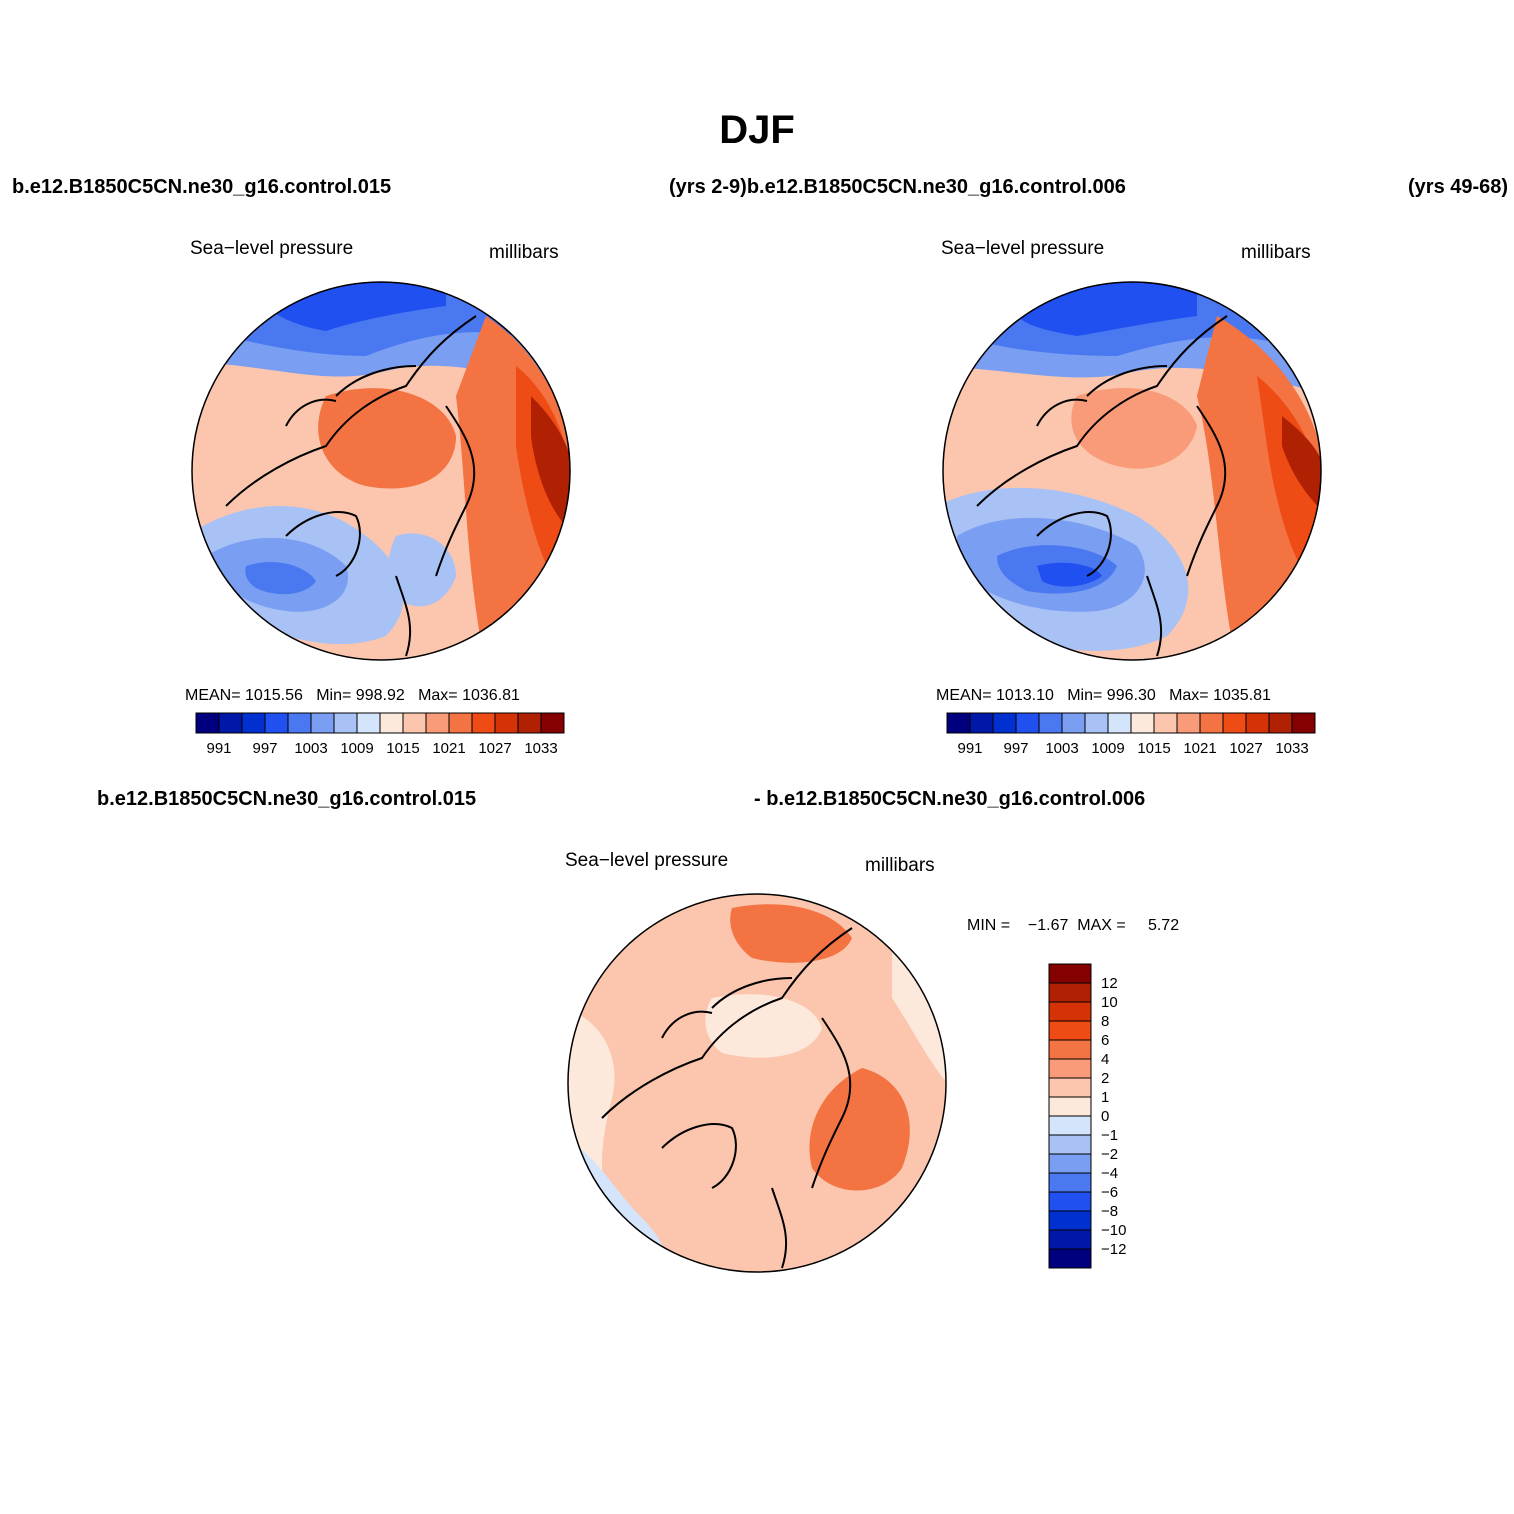 The height and width of the screenshot is (1514, 1514). I want to click on colorbar3-label: −2, so click(1109, 1154).